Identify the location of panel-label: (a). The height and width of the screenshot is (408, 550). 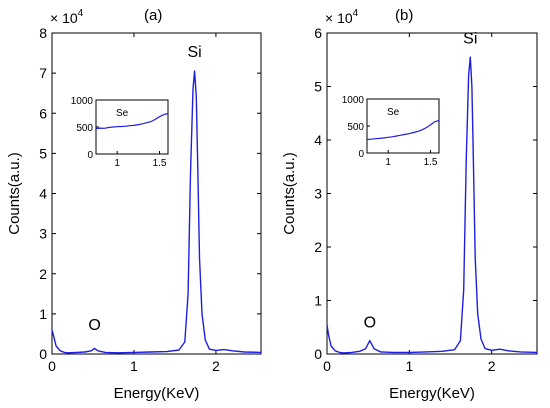
(153, 15).